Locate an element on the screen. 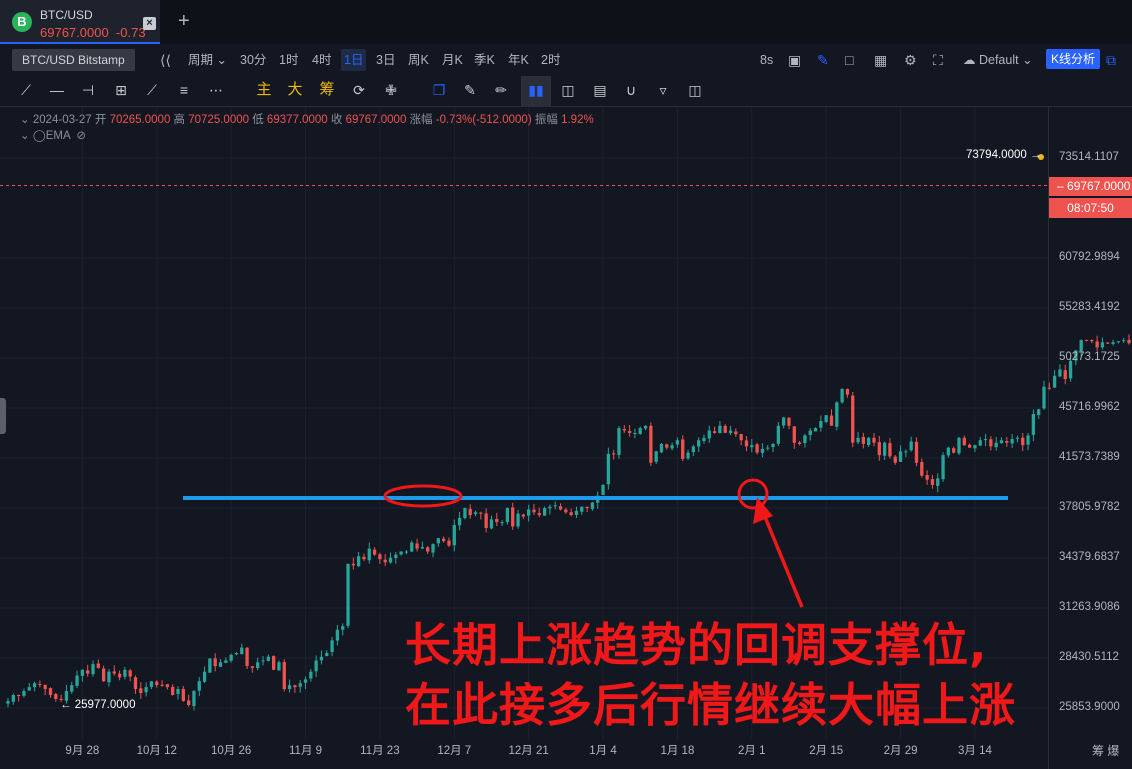 The image size is (1132, 769). interval-1d: 1日 is located at coordinates (354, 60).